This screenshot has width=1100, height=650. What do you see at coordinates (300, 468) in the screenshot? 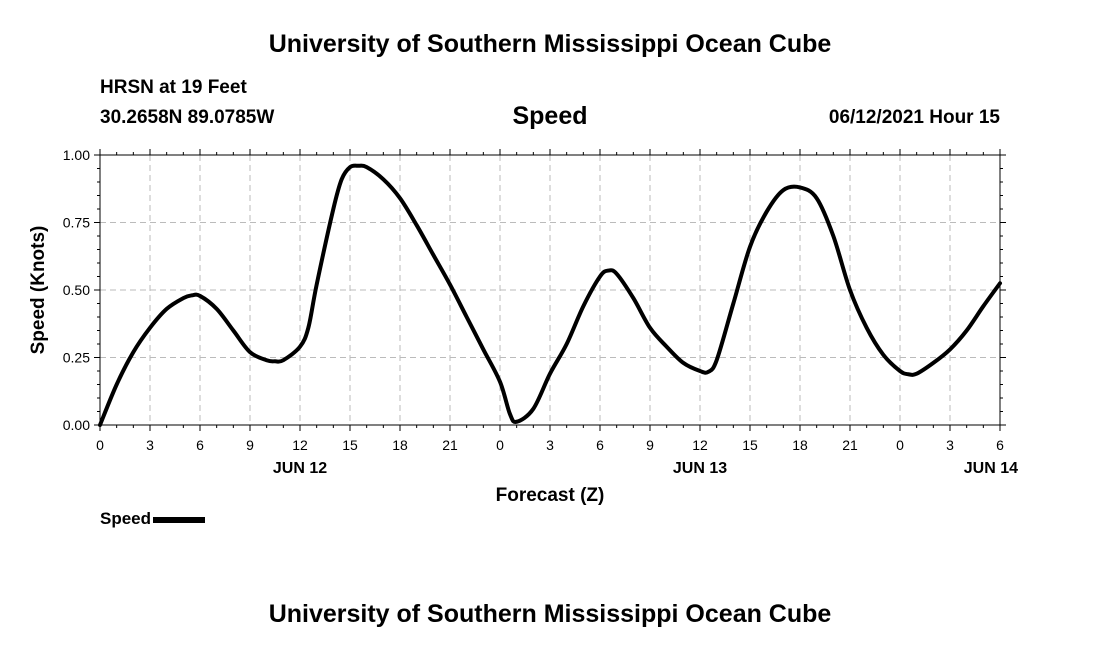
I see `date-label: JUN 12` at bounding box center [300, 468].